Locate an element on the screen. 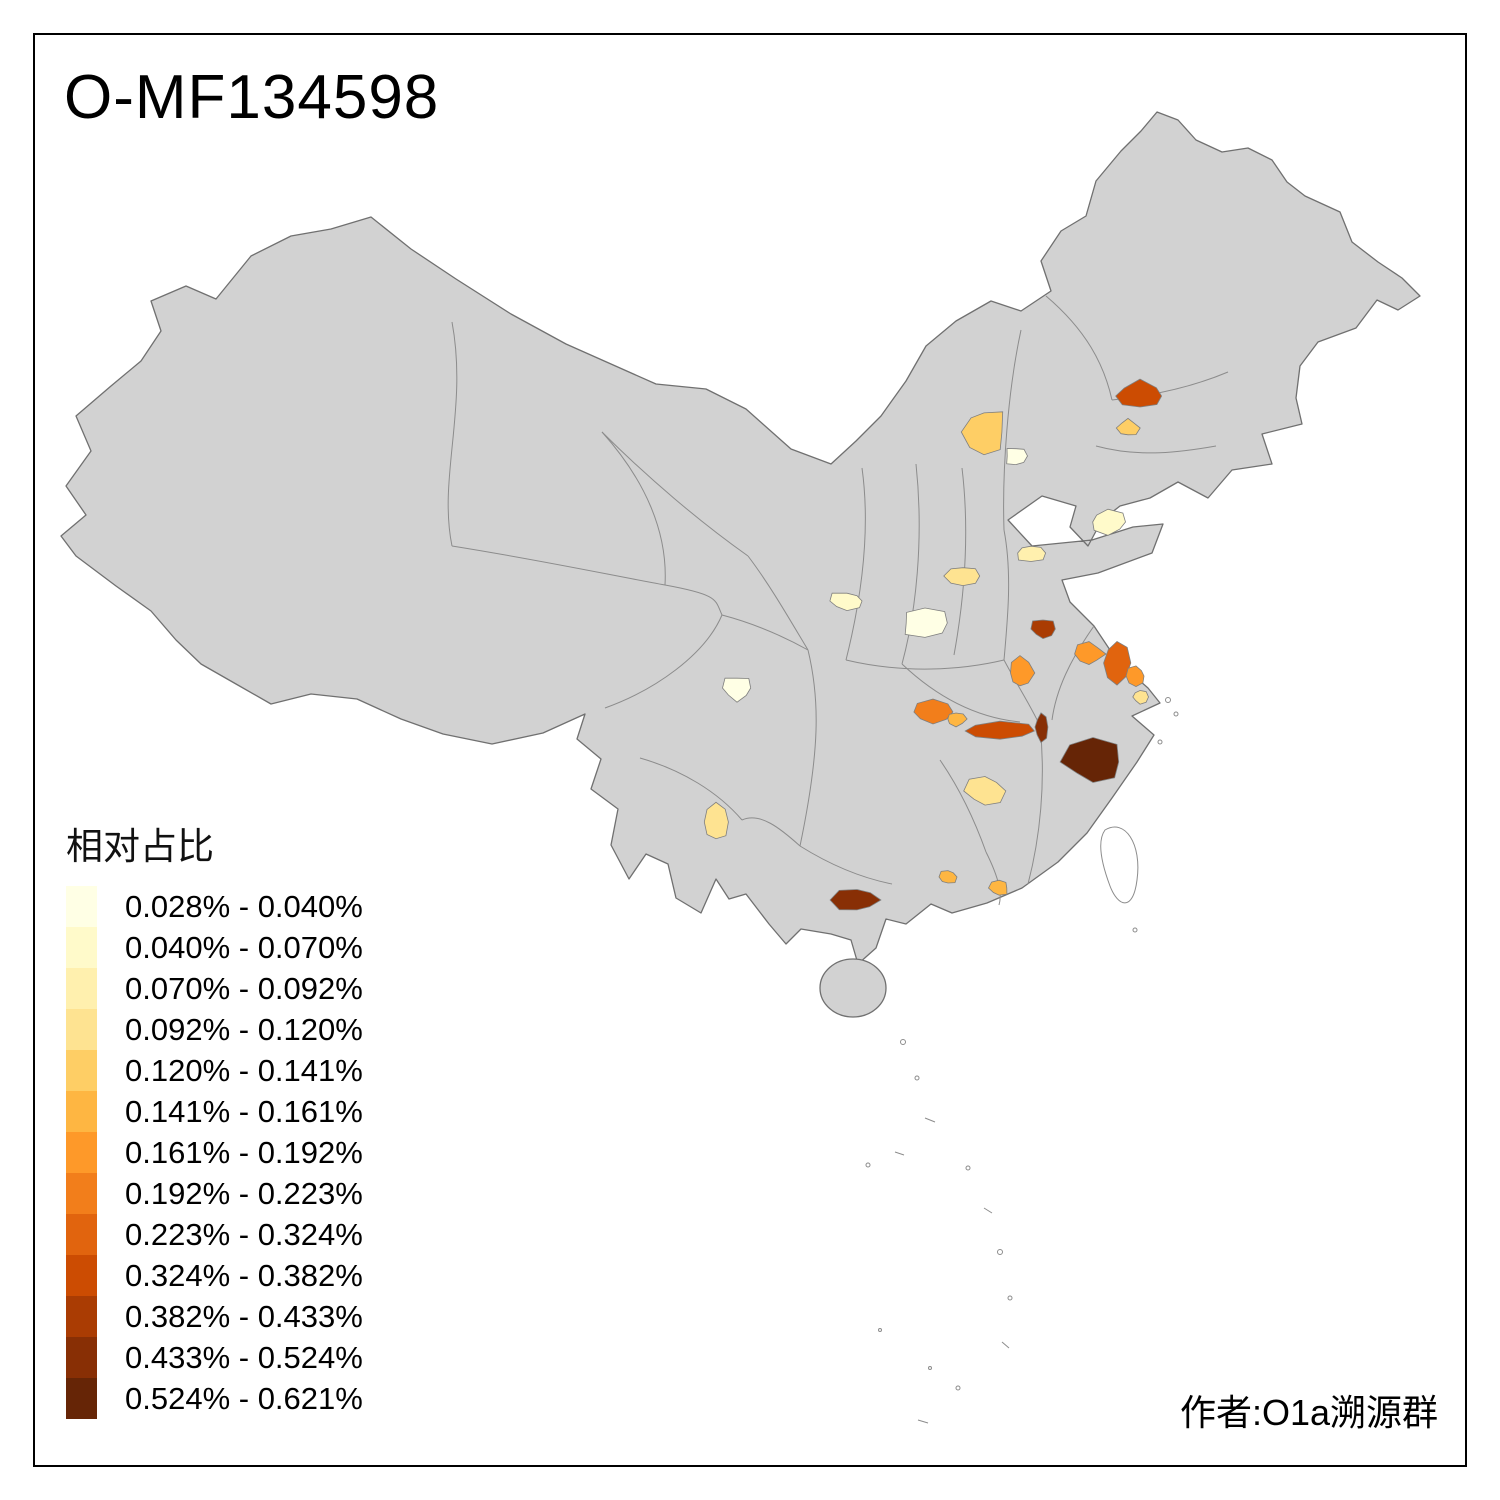 The height and width of the screenshot is (1500, 1500). taiwan-island is located at coordinates (1119, 865).